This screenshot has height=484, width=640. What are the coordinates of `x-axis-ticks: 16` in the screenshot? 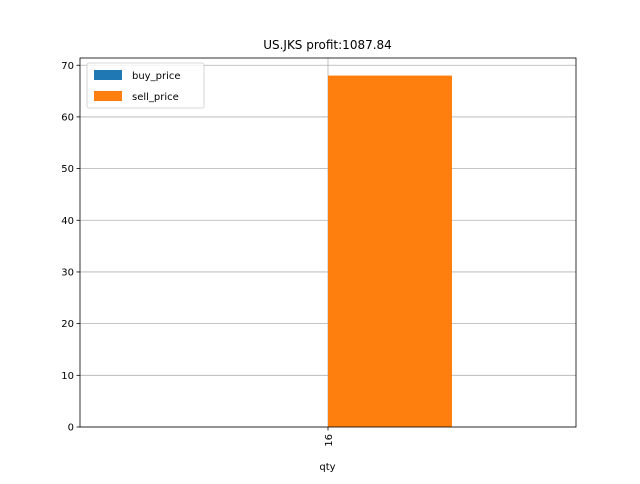 It's located at (329, 437).